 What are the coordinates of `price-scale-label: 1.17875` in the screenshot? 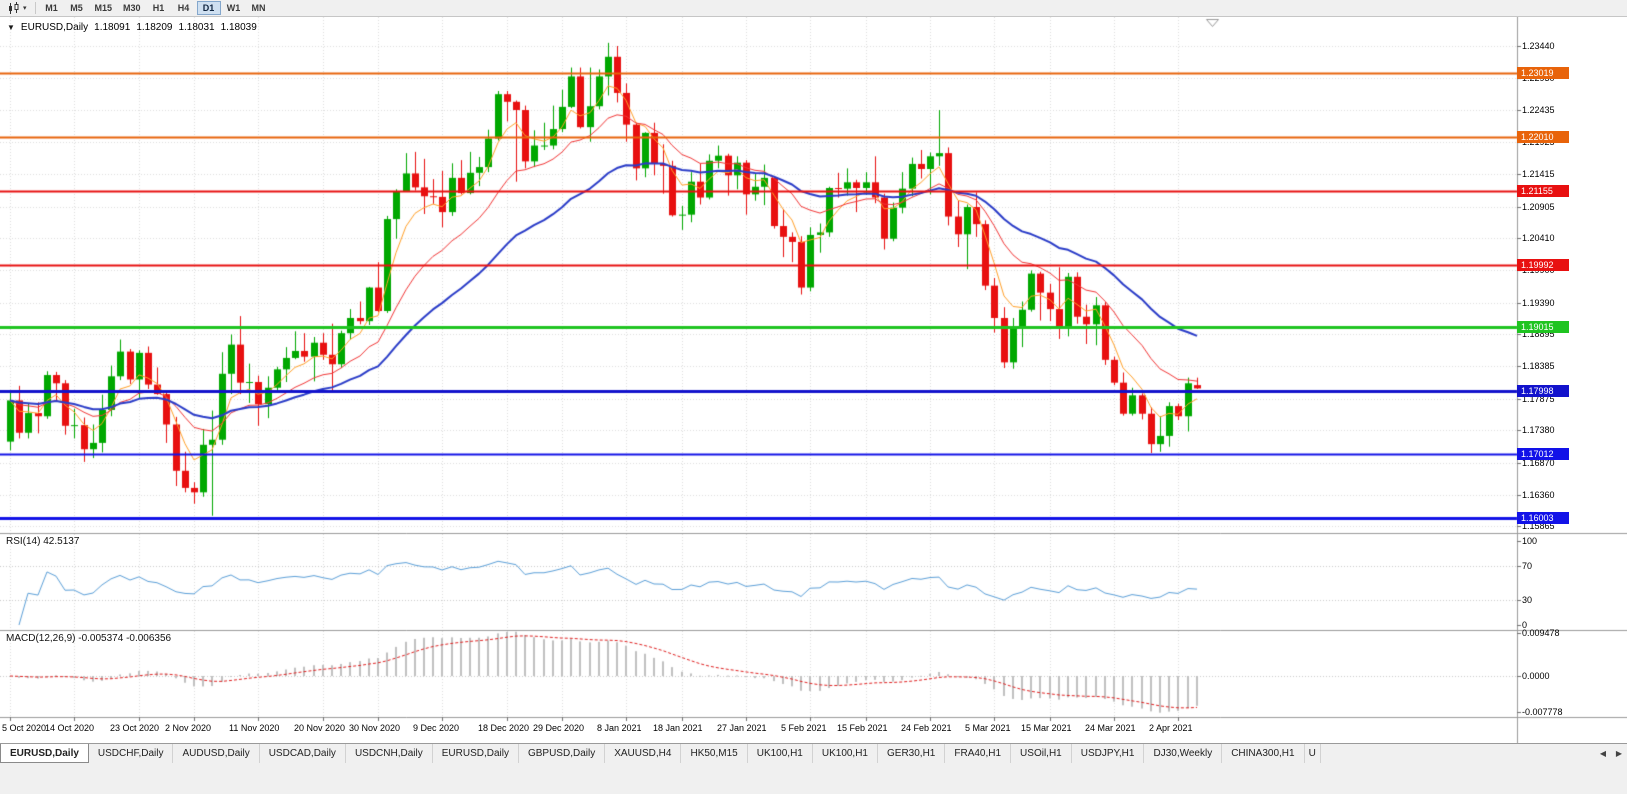 It's located at (1538, 399).